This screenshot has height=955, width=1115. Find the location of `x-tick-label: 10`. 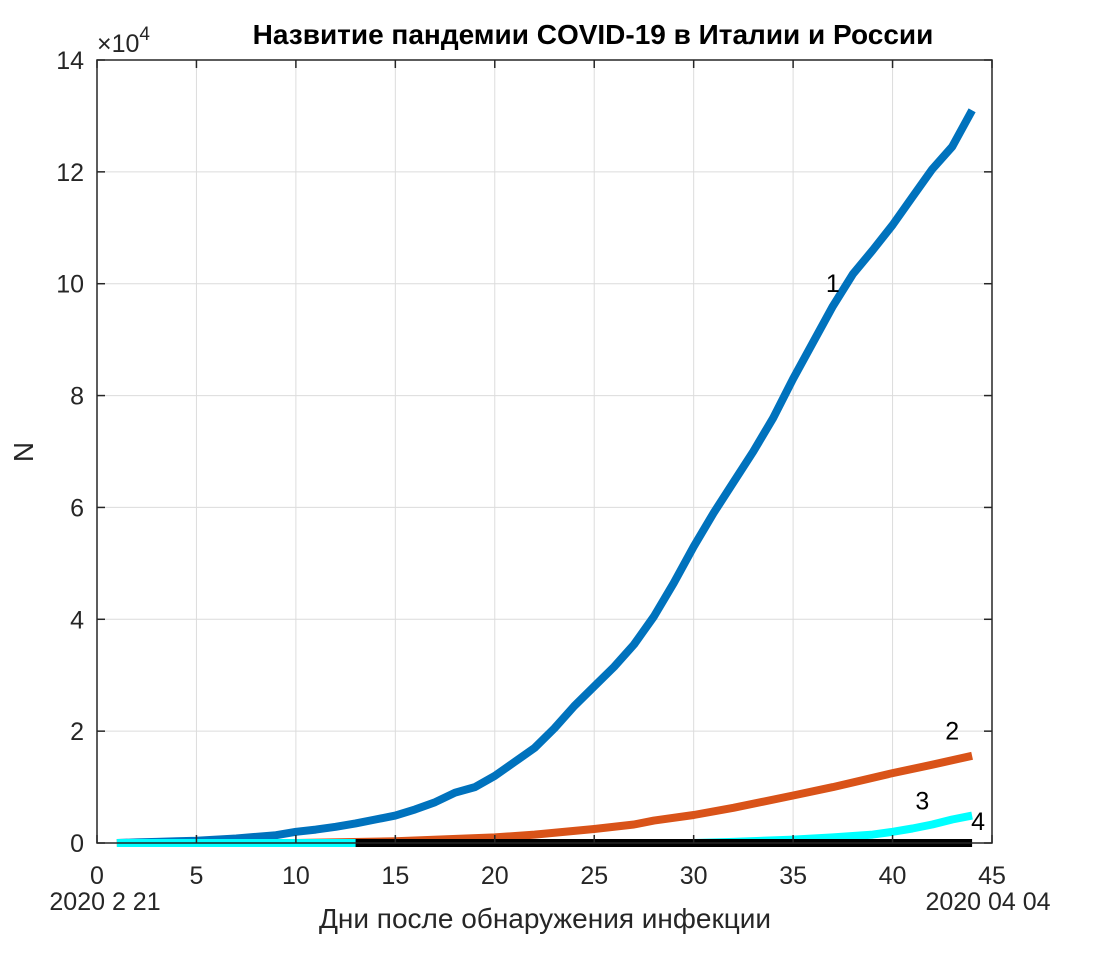

x-tick-label: 10 is located at coordinates (296, 876).